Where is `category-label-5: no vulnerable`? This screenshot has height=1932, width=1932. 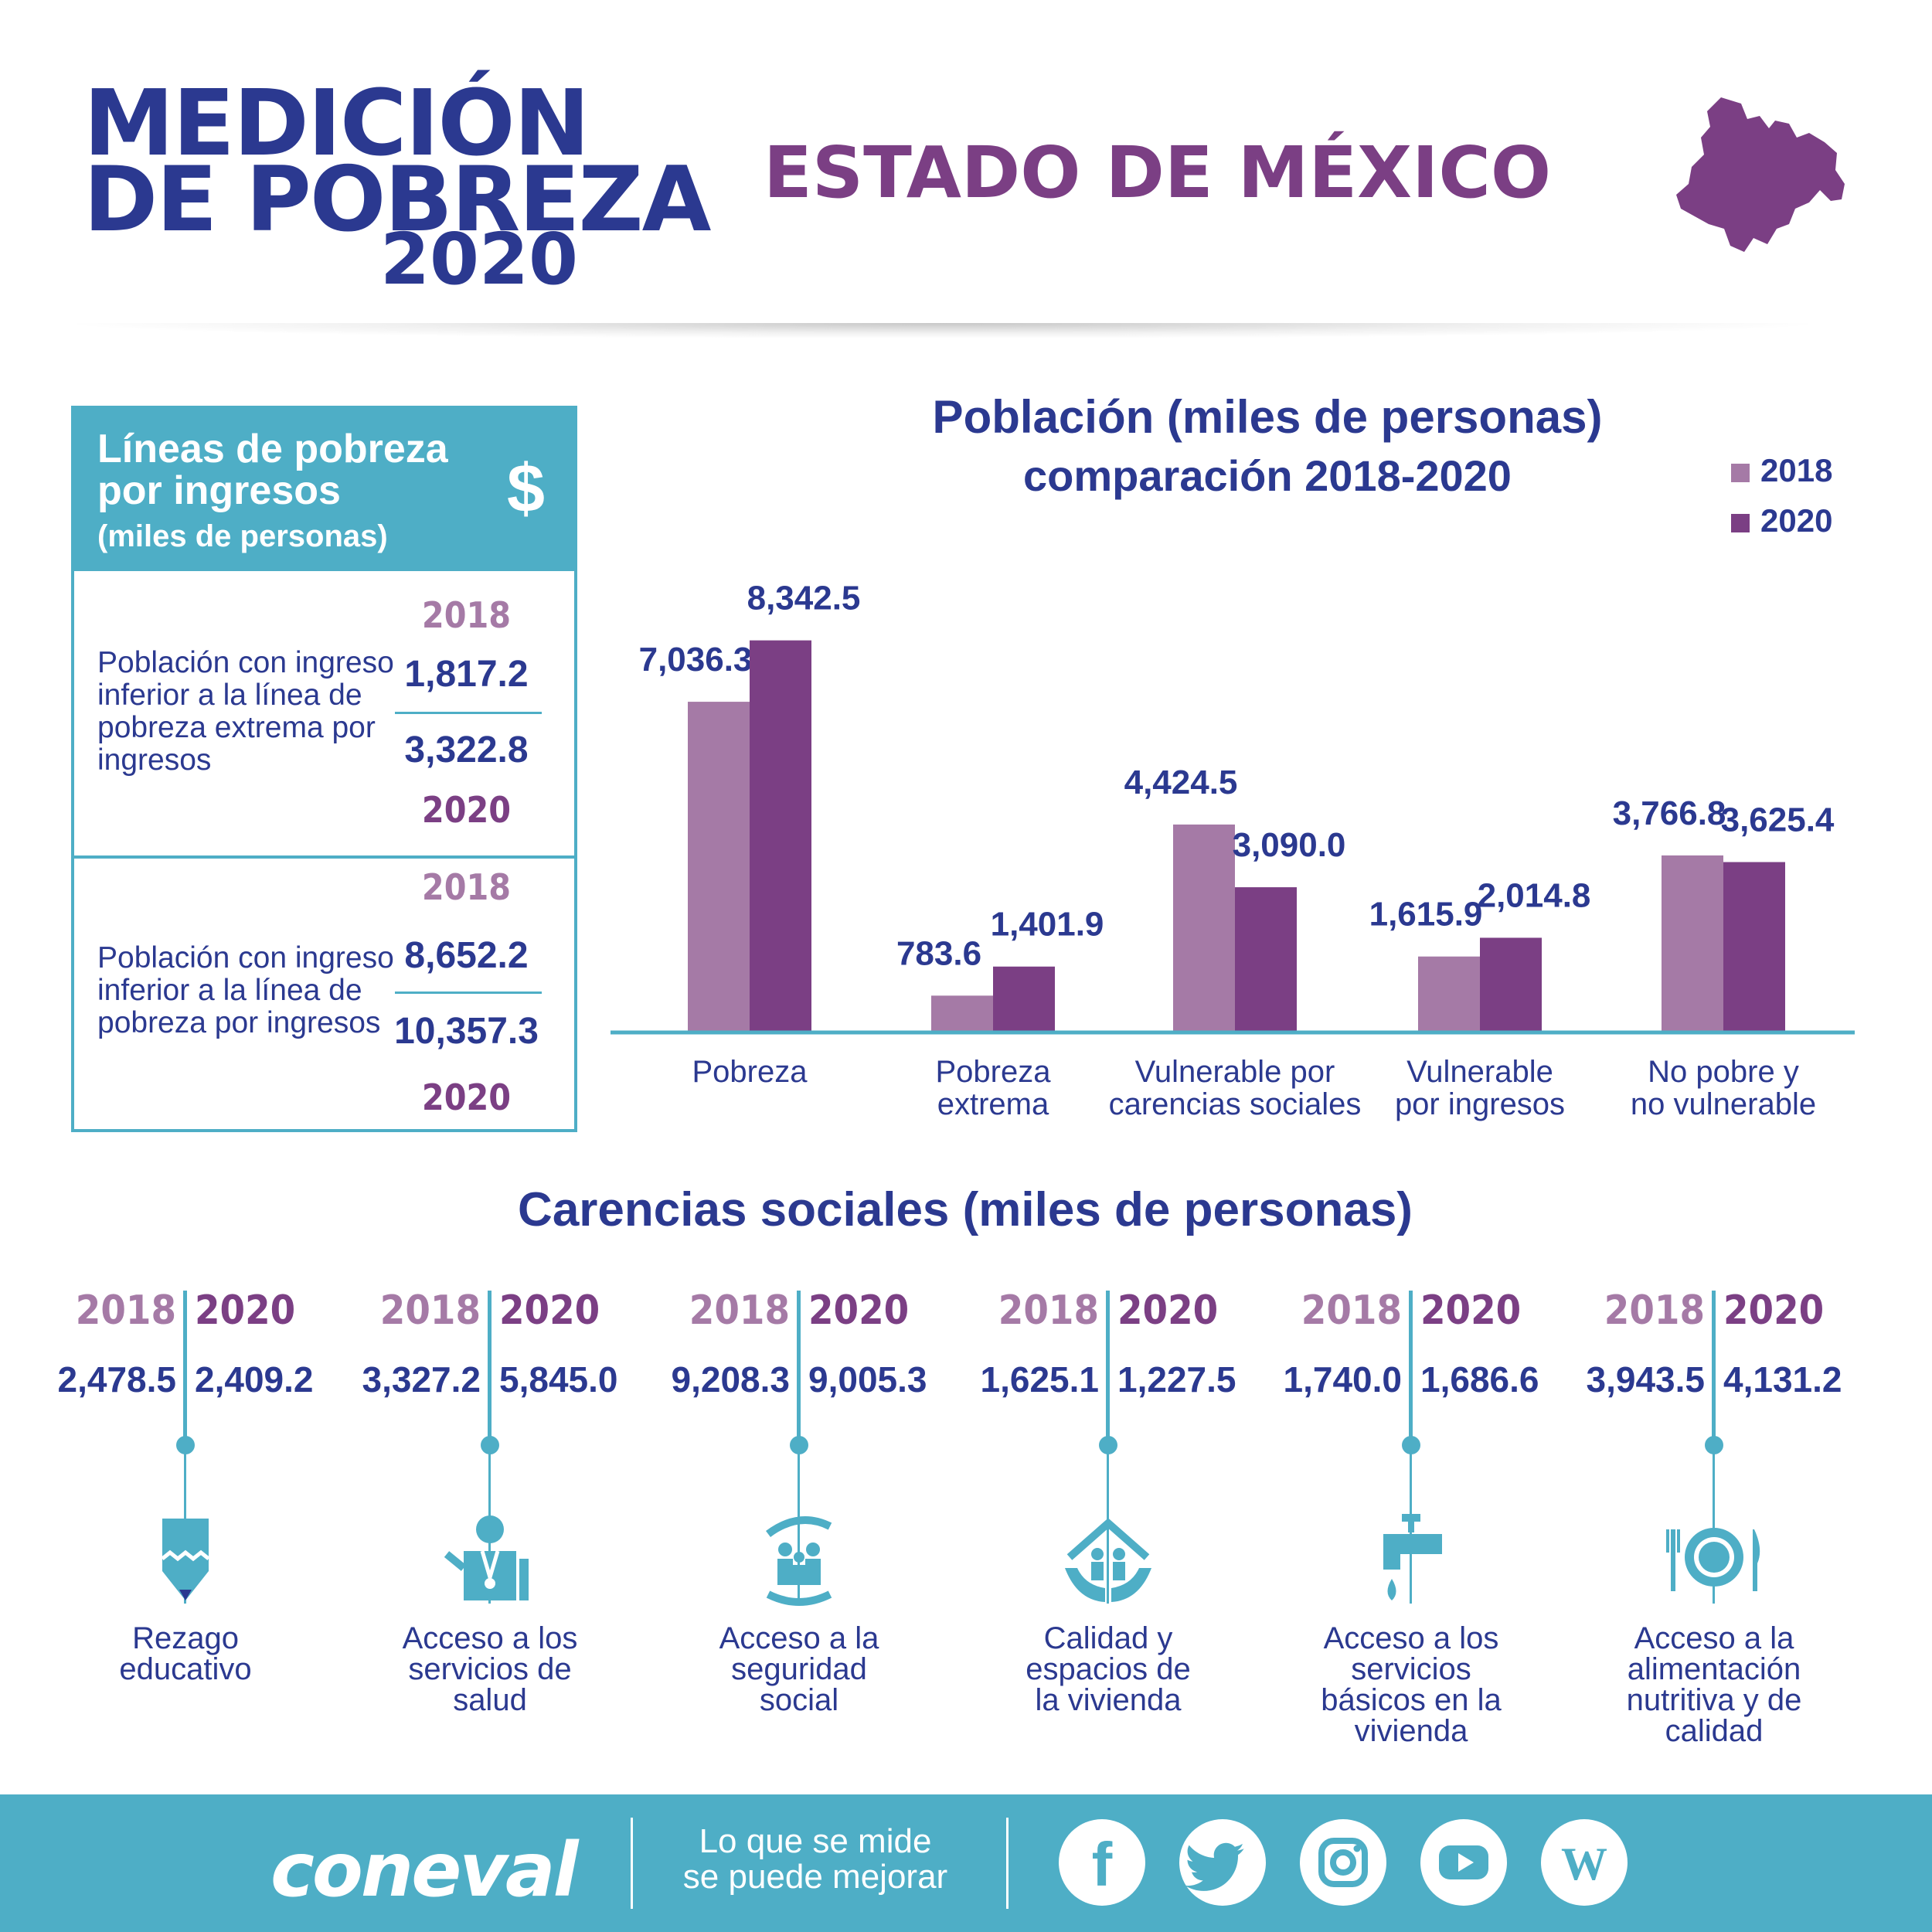
category-label-5: no vulnerable is located at coordinates (1724, 1104).